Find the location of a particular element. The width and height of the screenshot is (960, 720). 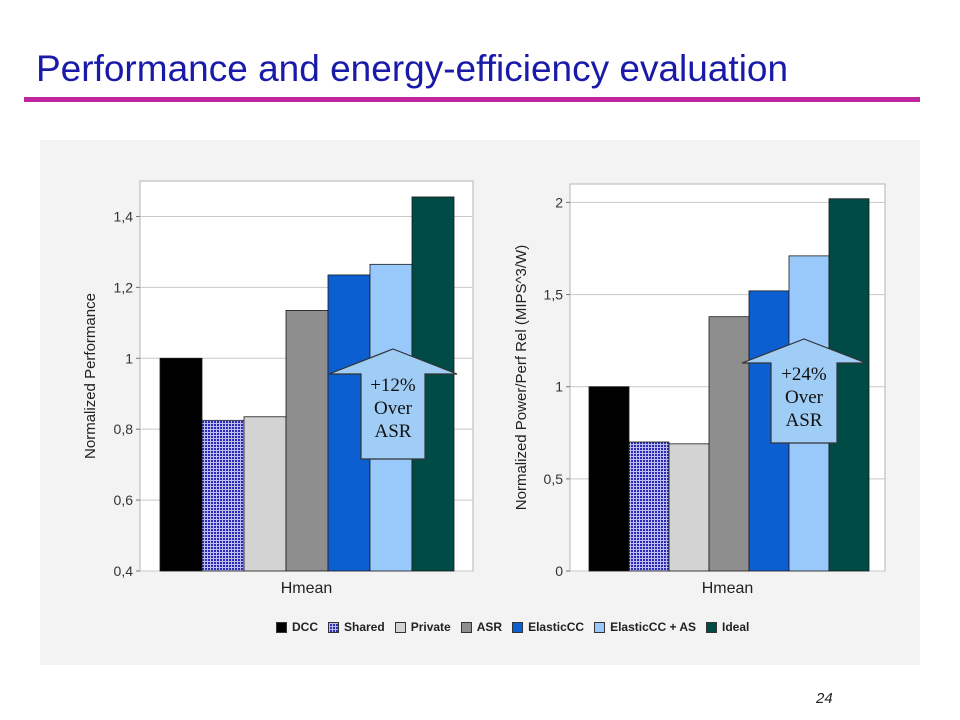

legend-label: Private is located at coordinates (430, 627).